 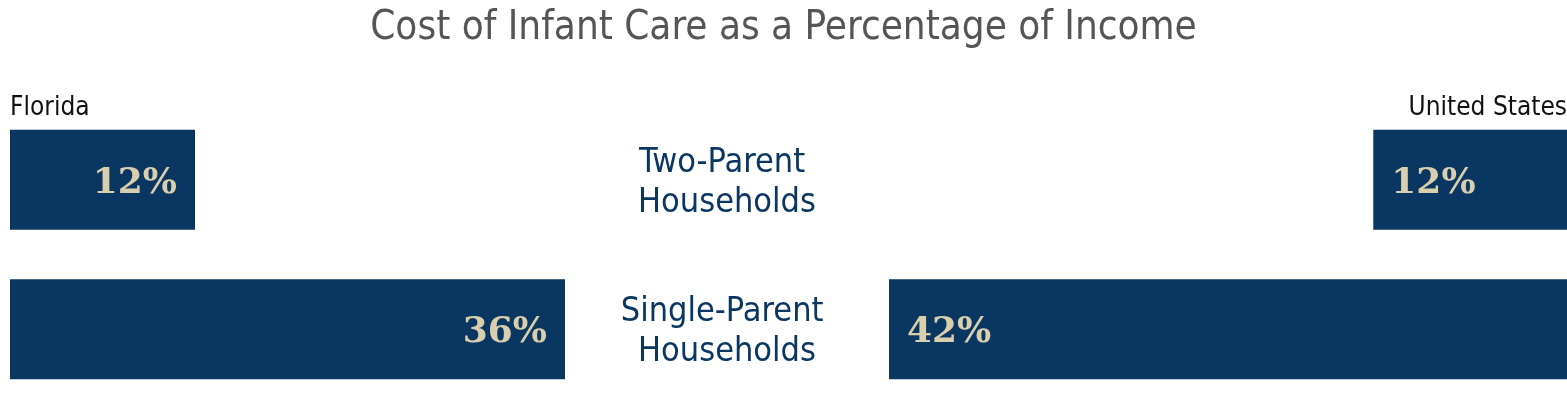 I want to click on text: Cost of Infant Care as a Percentage of Income, so click(x=783, y=25).